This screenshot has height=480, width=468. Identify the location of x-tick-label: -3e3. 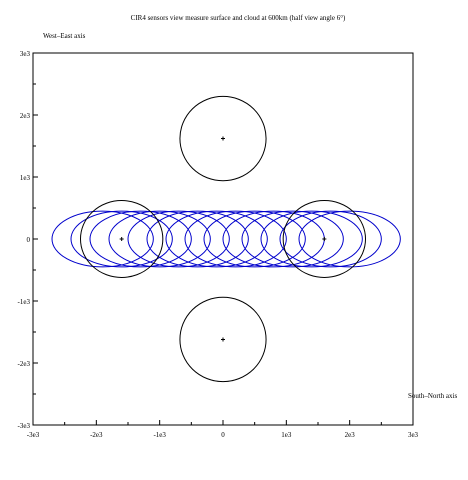
(33, 435).